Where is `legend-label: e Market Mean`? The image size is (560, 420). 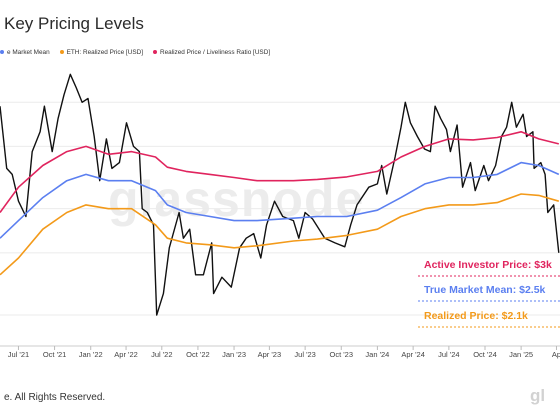
legend-label: e Market Mean is located at coordinates (28, 52).